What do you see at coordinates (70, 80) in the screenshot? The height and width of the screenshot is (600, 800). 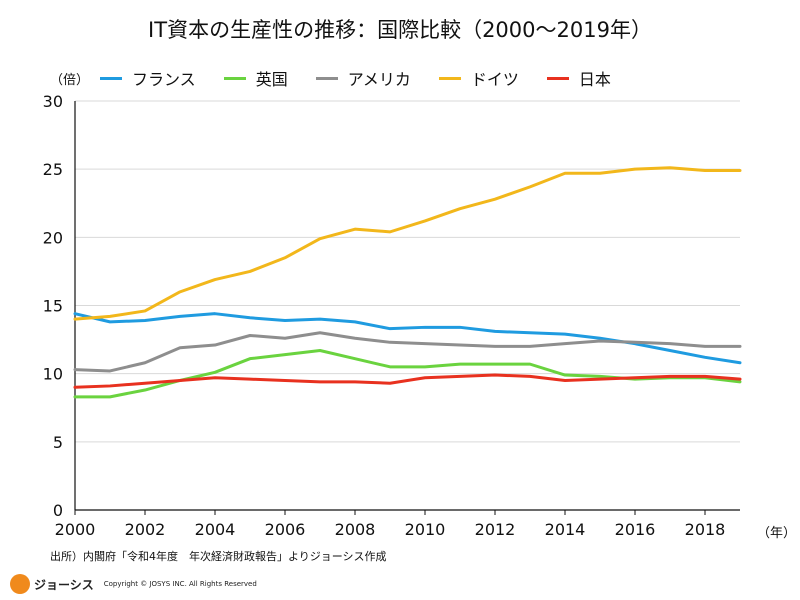 I see `y-axis-unit: （倍）` at bounding box center [70, 80].